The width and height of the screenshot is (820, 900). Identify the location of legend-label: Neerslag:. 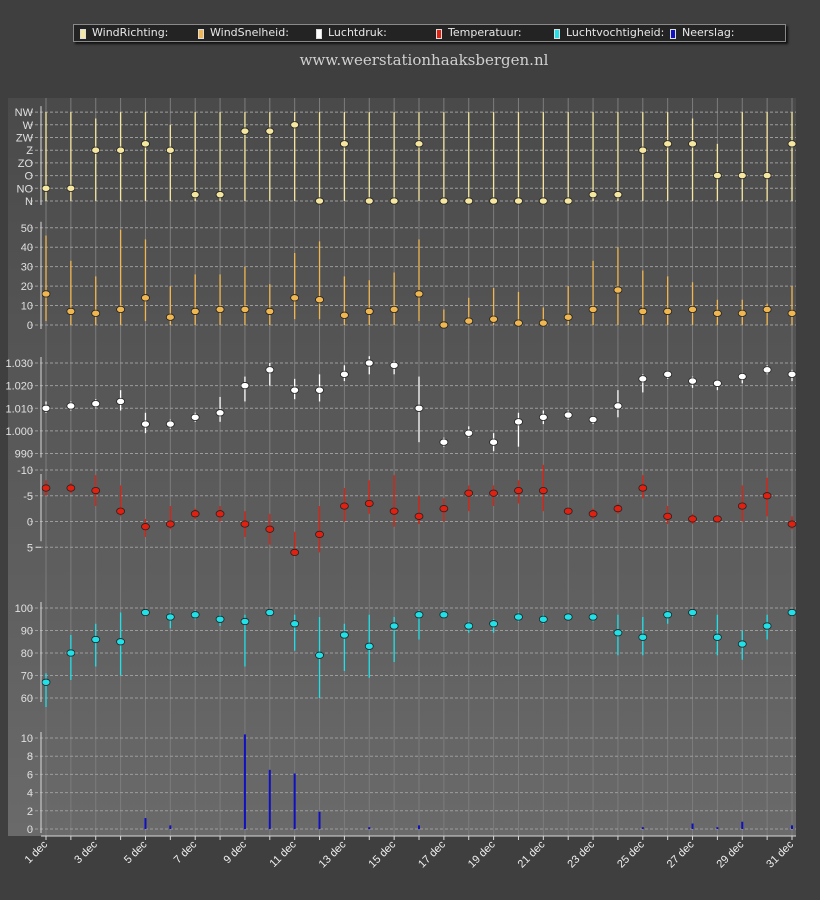
(708, 32).